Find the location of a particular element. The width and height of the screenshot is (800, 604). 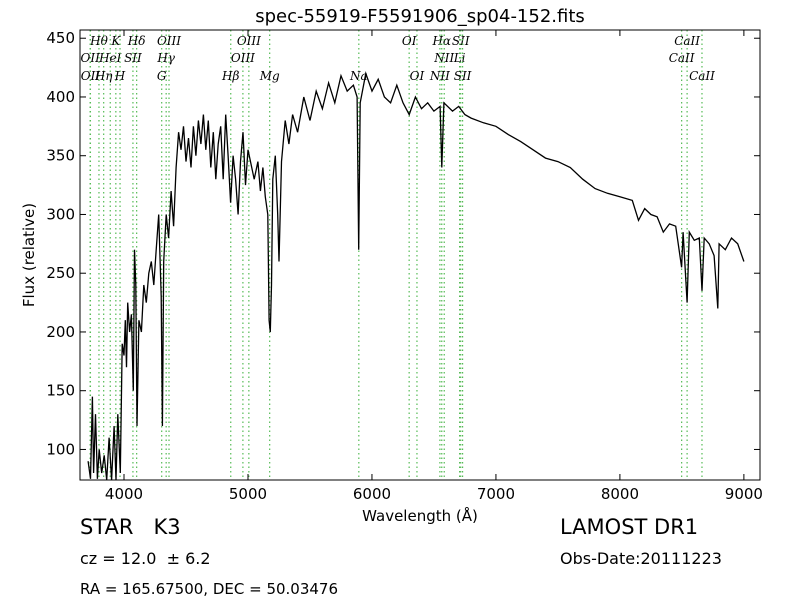

line-label: Hδ is located at coordinates (136, 41).